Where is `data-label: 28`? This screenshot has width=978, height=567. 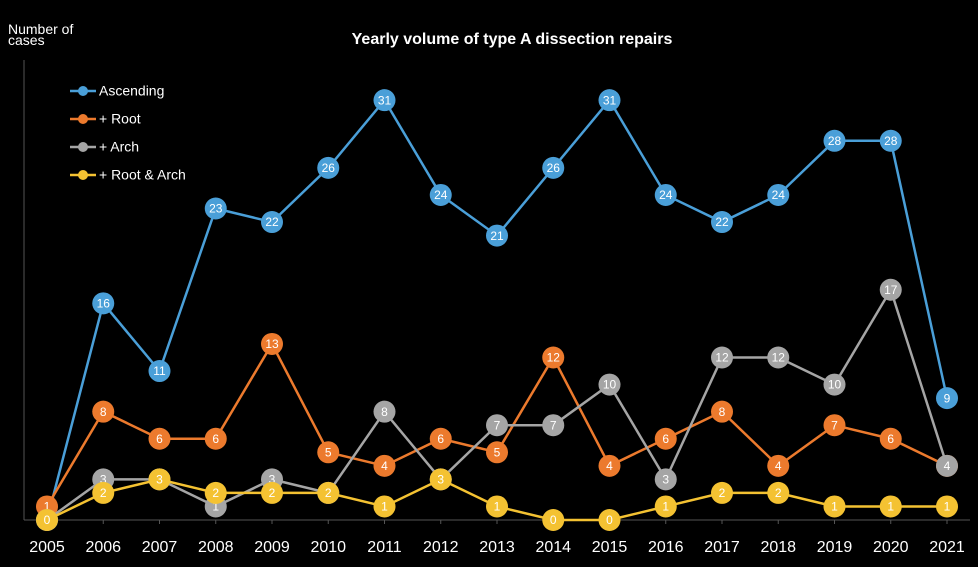
data-label: 28 is located at coordinates (891, 141).